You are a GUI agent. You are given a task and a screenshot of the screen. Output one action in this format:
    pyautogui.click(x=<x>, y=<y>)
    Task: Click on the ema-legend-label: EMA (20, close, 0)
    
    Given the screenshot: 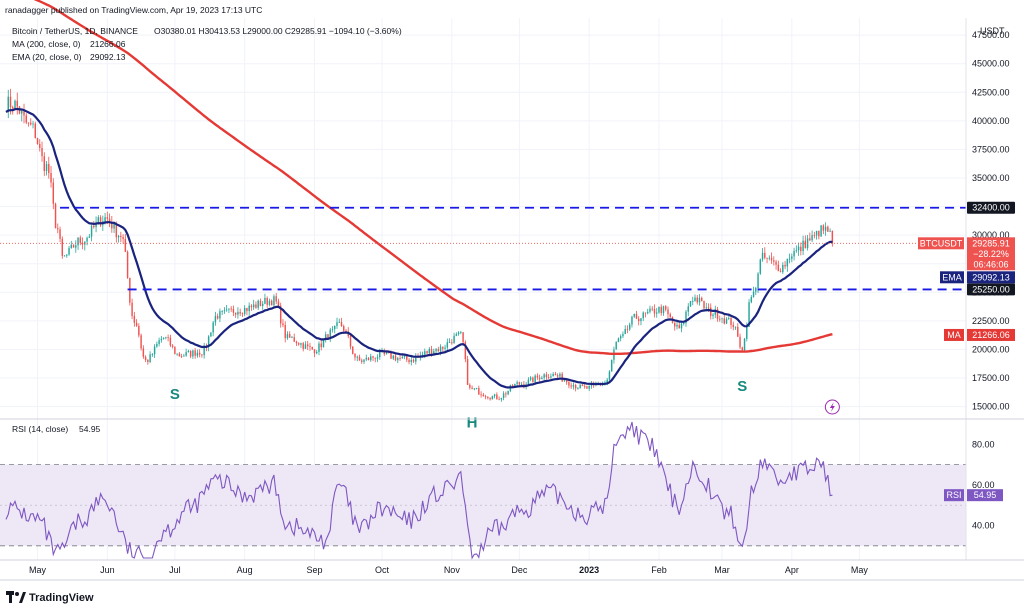 What is the action you would take?
    pyautogui.click(x=47, y=57)
    